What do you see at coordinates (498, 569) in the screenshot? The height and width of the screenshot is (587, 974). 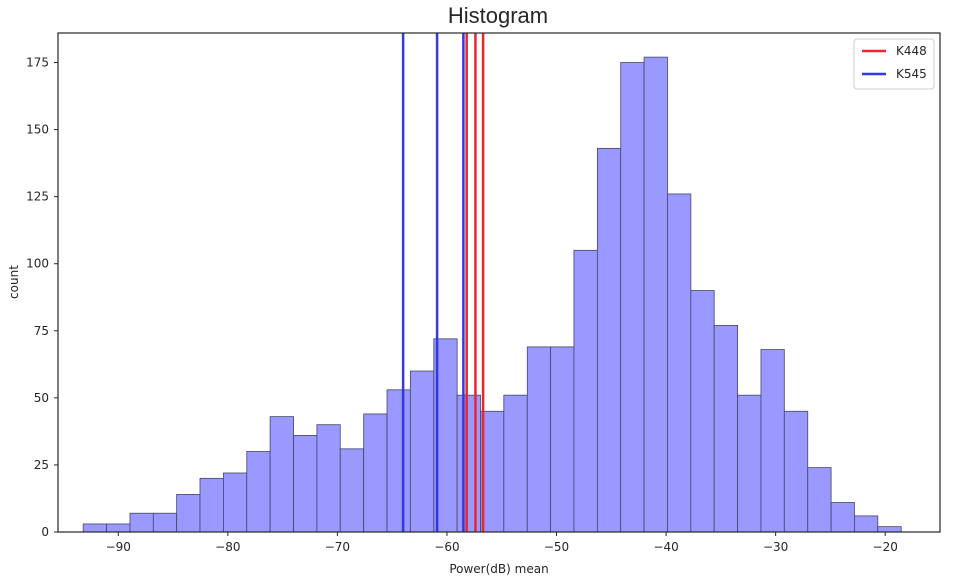 I see `x-axis-label: Power(dB) mean` at bounding box center [498, 569].